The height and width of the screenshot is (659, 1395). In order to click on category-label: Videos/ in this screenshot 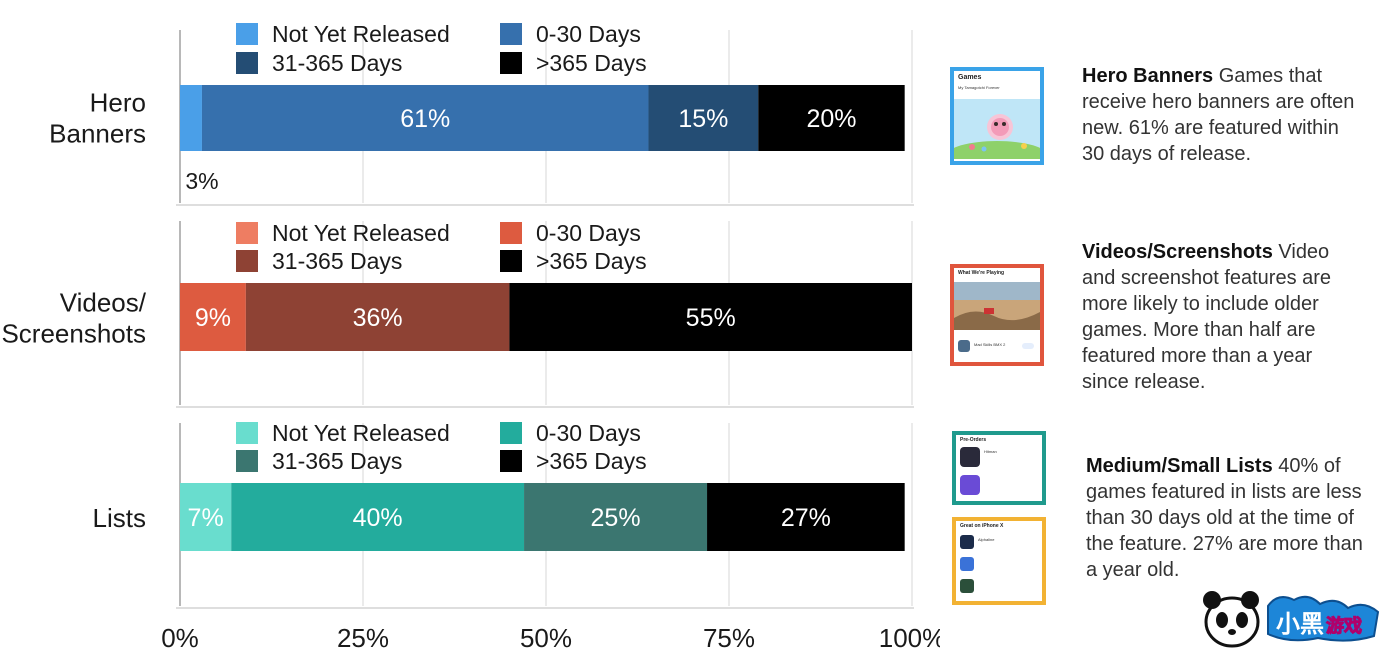, I will do `click(103, 303)`.